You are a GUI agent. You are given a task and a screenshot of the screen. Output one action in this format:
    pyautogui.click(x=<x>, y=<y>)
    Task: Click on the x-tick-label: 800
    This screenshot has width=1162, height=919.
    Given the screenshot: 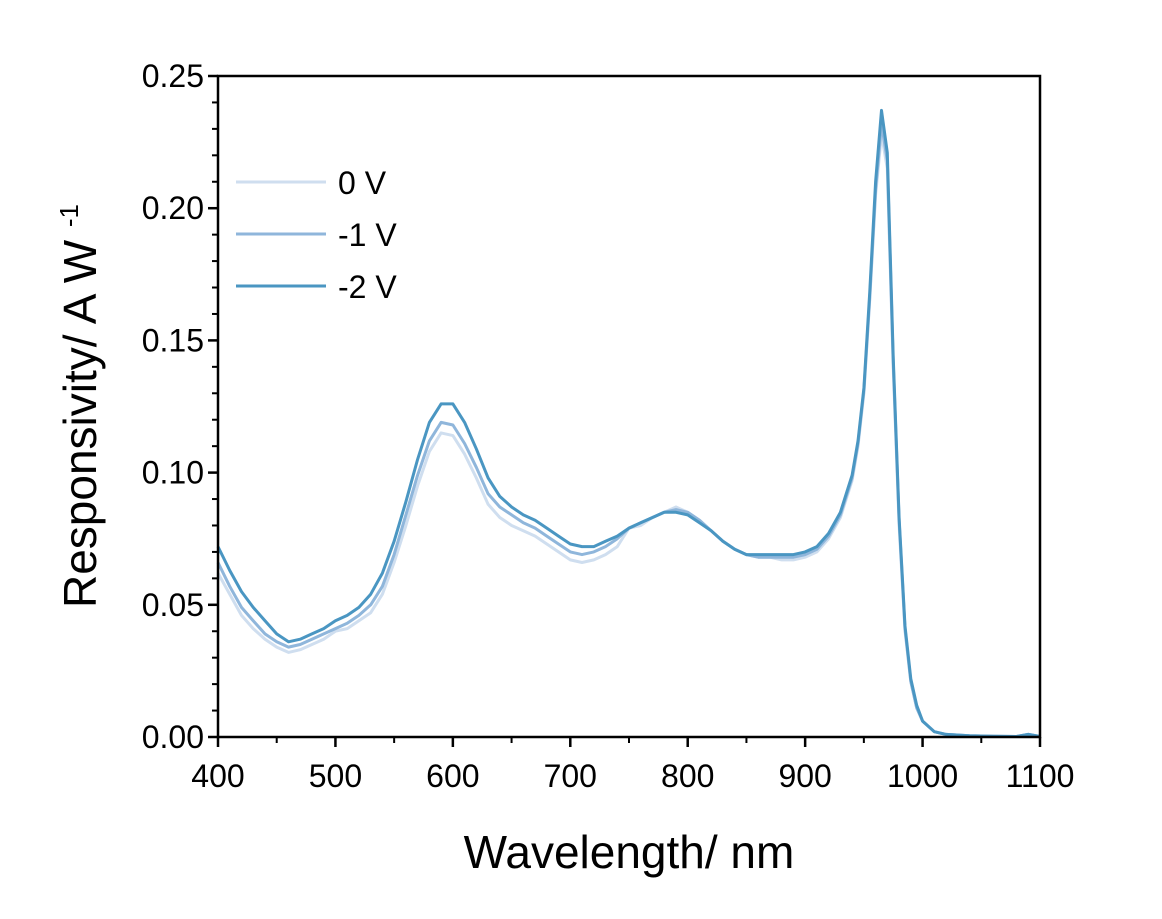 What is the action you would take?
    pyautogui.click(x=687, y=776)
    